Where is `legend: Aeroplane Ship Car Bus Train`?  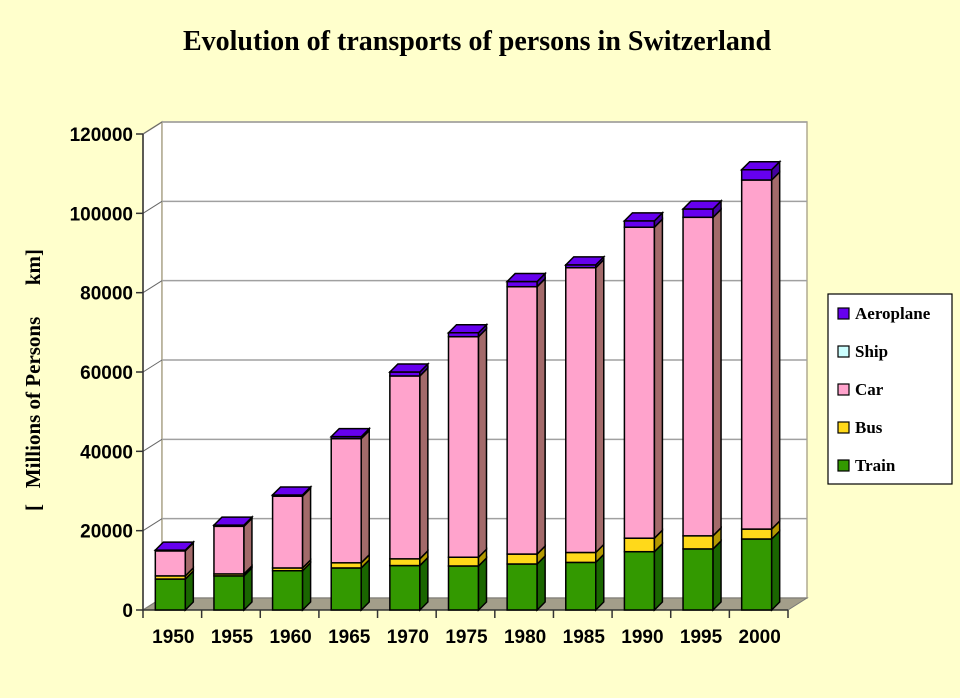
legend: Aeroplane Ship Car Bus Train is located at coordinates (890, 389).